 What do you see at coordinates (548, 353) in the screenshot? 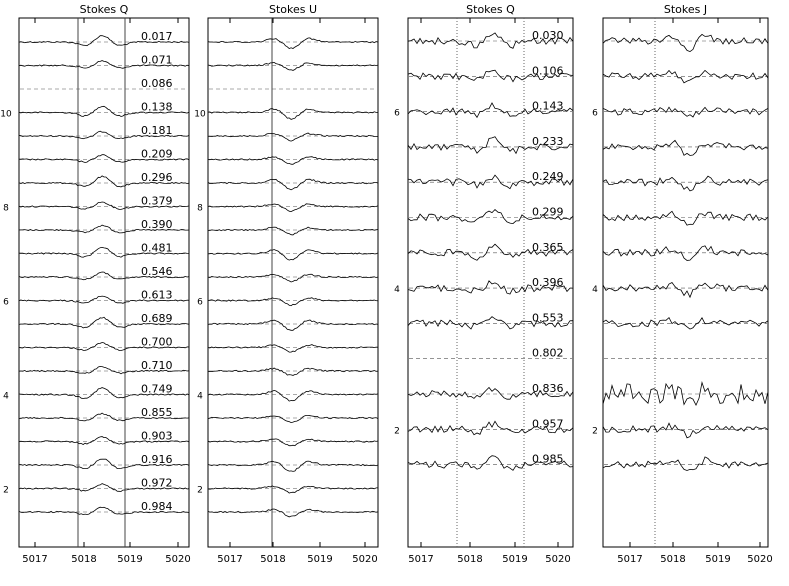
I see `profile-value-label: 0.802` at bounding box center [548, 353].